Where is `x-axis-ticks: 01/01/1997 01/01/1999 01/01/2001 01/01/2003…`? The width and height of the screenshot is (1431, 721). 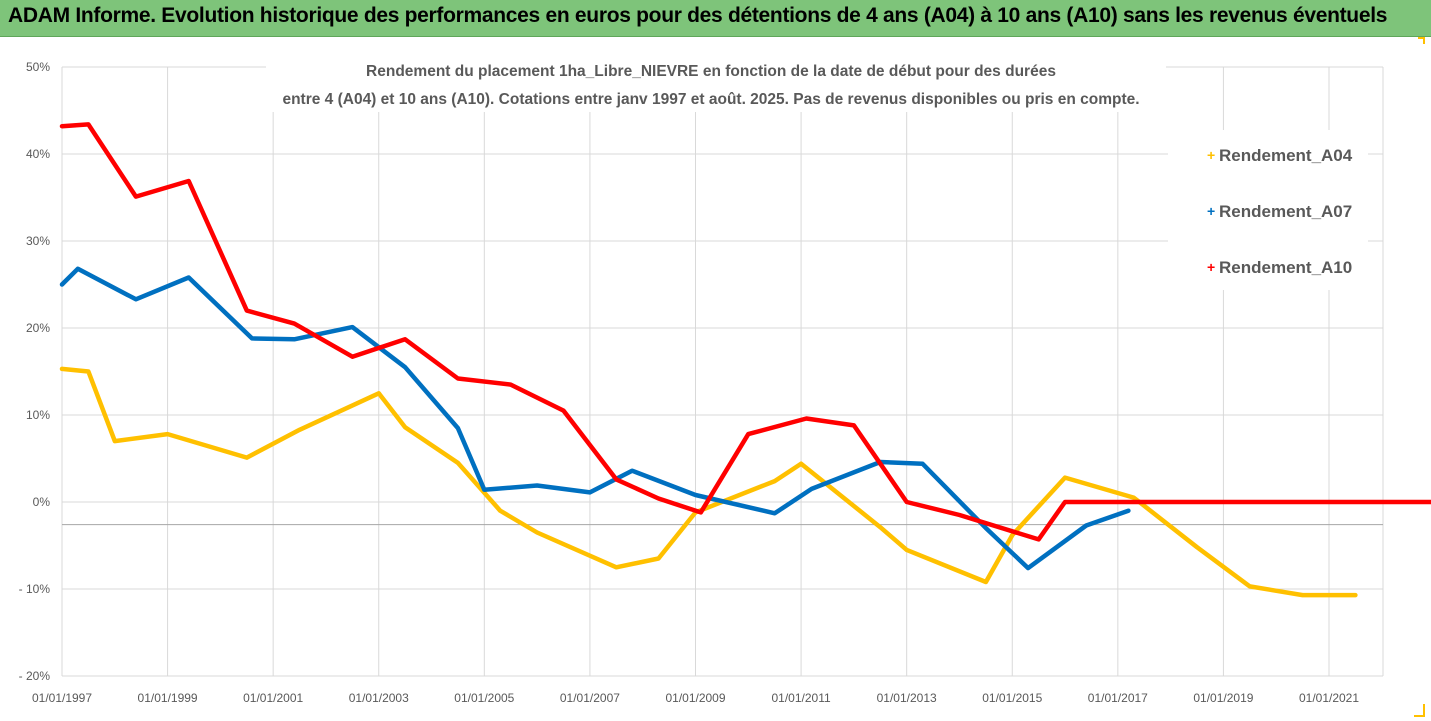 x-axis-ticks: 01/01/1997 01/01/1999 01/01/2001 01/01/2003… is located at coordinates (695, 698).